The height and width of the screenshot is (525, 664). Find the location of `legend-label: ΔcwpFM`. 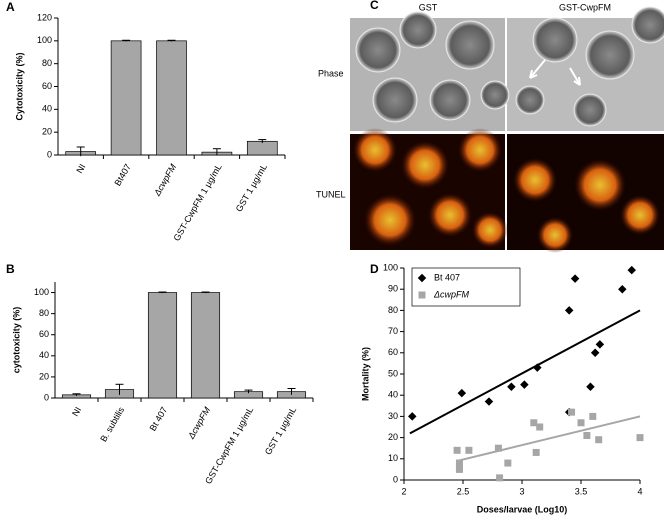

legend-label: ΔcwpFM is located at coordinates (451, 294).